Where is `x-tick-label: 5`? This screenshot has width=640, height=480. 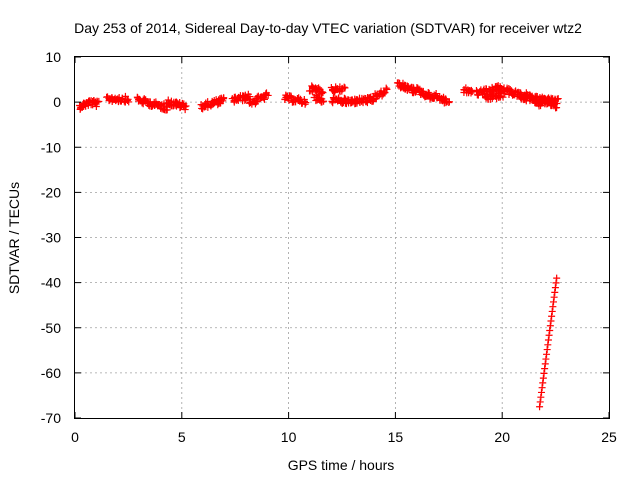
x-tick-label: 5 is located at coordinates (182, 437).